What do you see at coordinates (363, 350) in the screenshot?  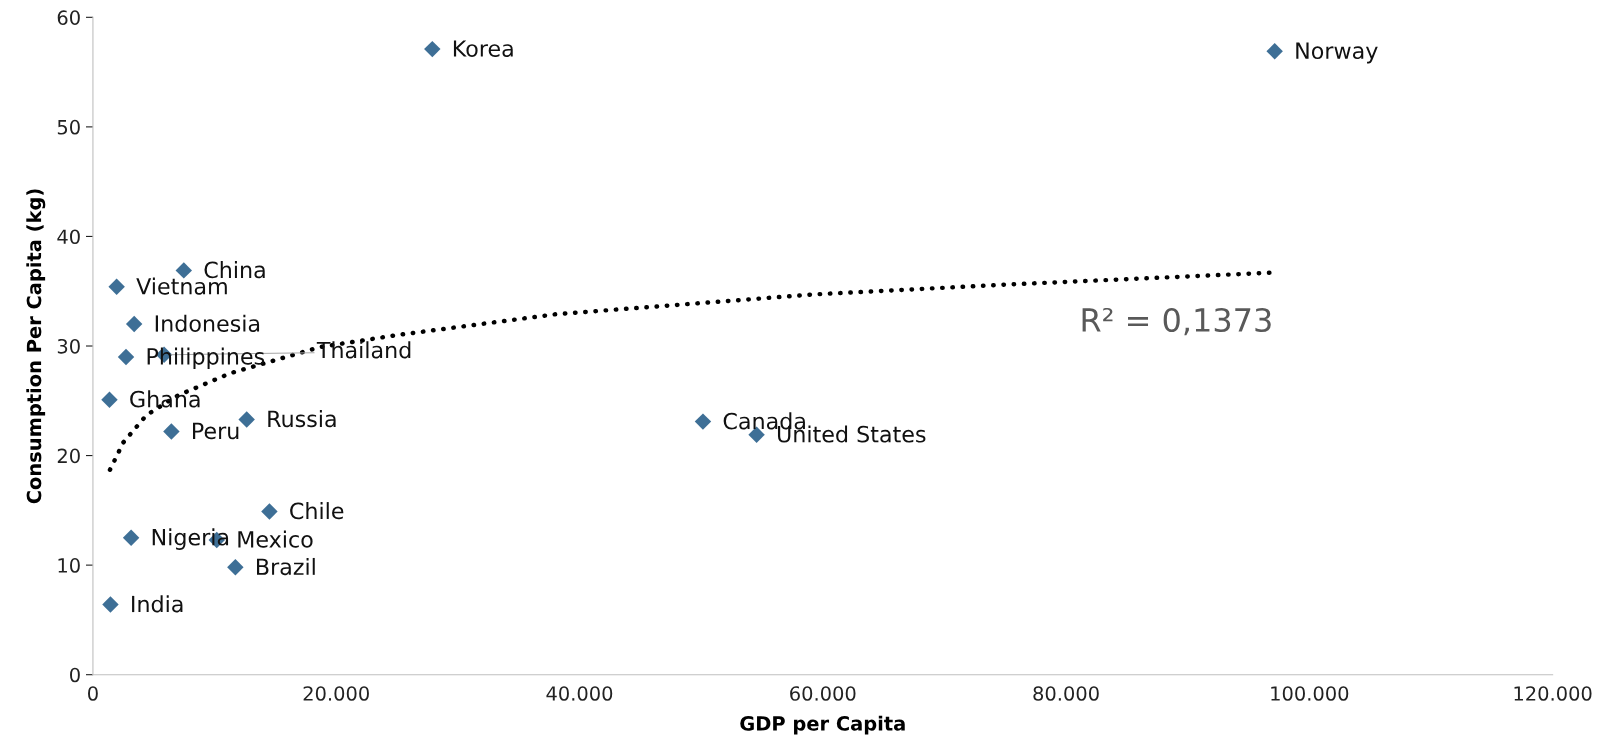 I see `annotation: Thailand` at bounding box center [363, 350].